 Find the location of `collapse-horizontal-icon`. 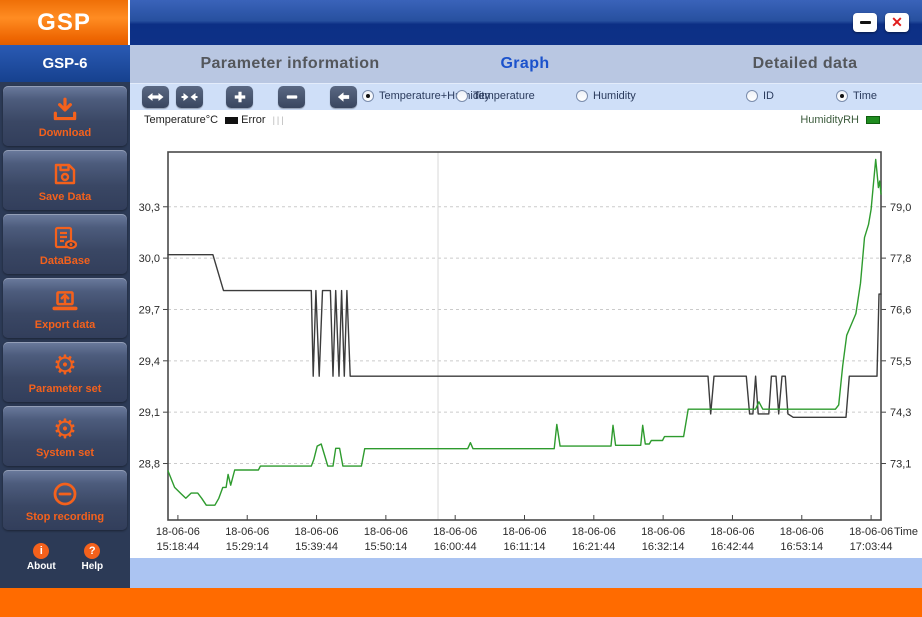

collapse-horizontal-icon is located at coordinates (189, 97).